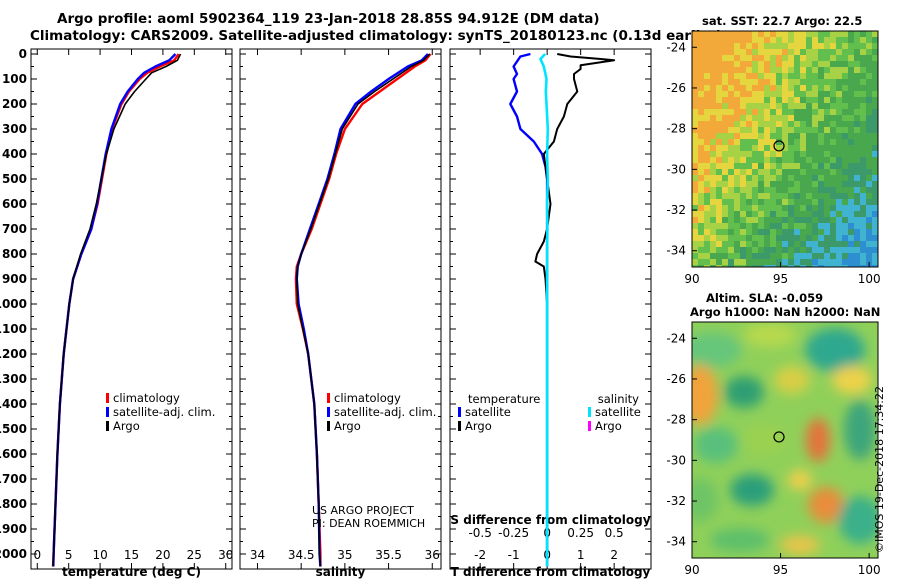 The height and width of the screenshot is (580, 900). Describe the element at coordinates (618, 412) in the screenshot. I see `sal-satellite-legend-label: satellite` at that location.